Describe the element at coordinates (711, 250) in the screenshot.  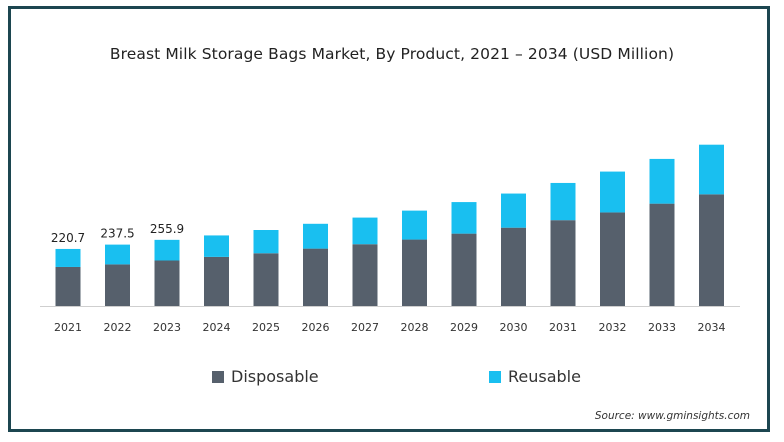
I see `bar-disposable-2034` at that location.